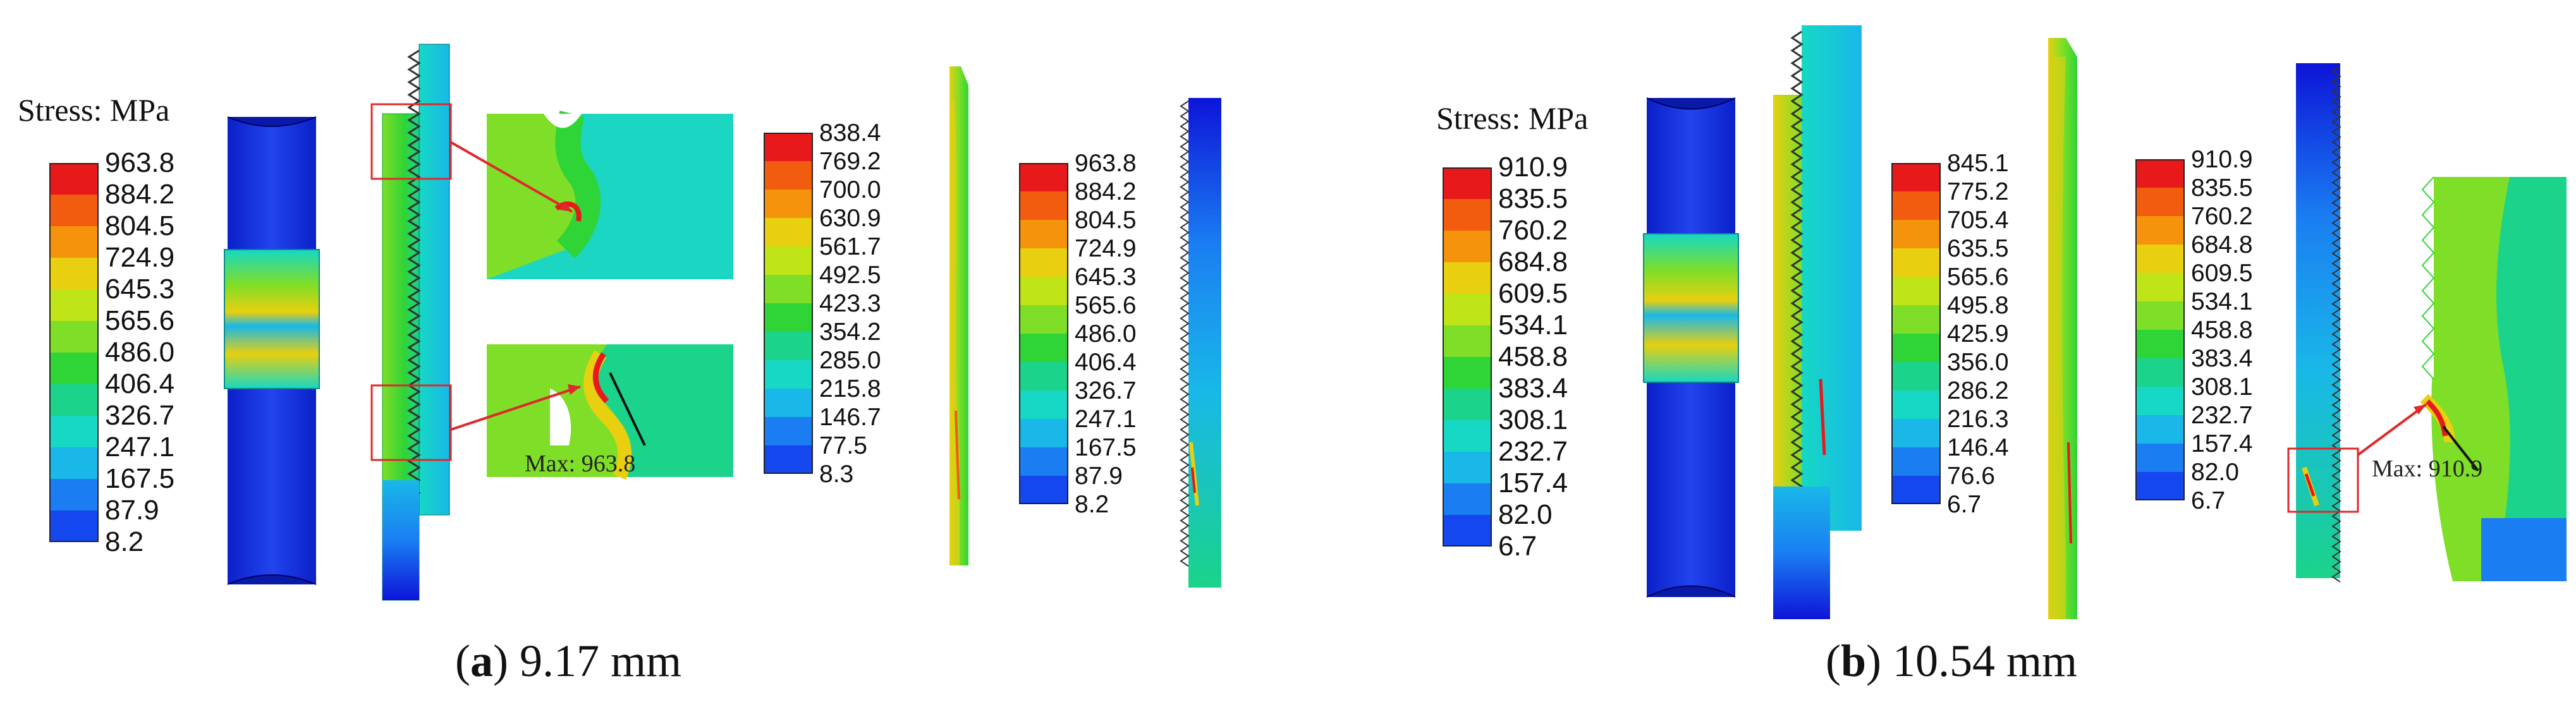 Image resolution: width=2576 pixels, height=707 pixels. I want to click on max-label-b: Max: 910.9, so click(2427, 469).